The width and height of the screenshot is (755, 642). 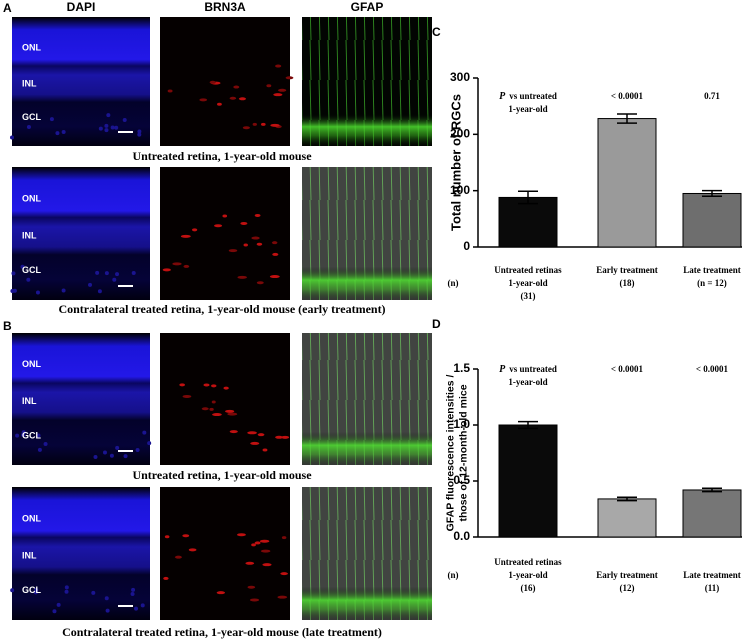 I want to click on x-tick-label: 1-year-old, so click(x=527, y=575).